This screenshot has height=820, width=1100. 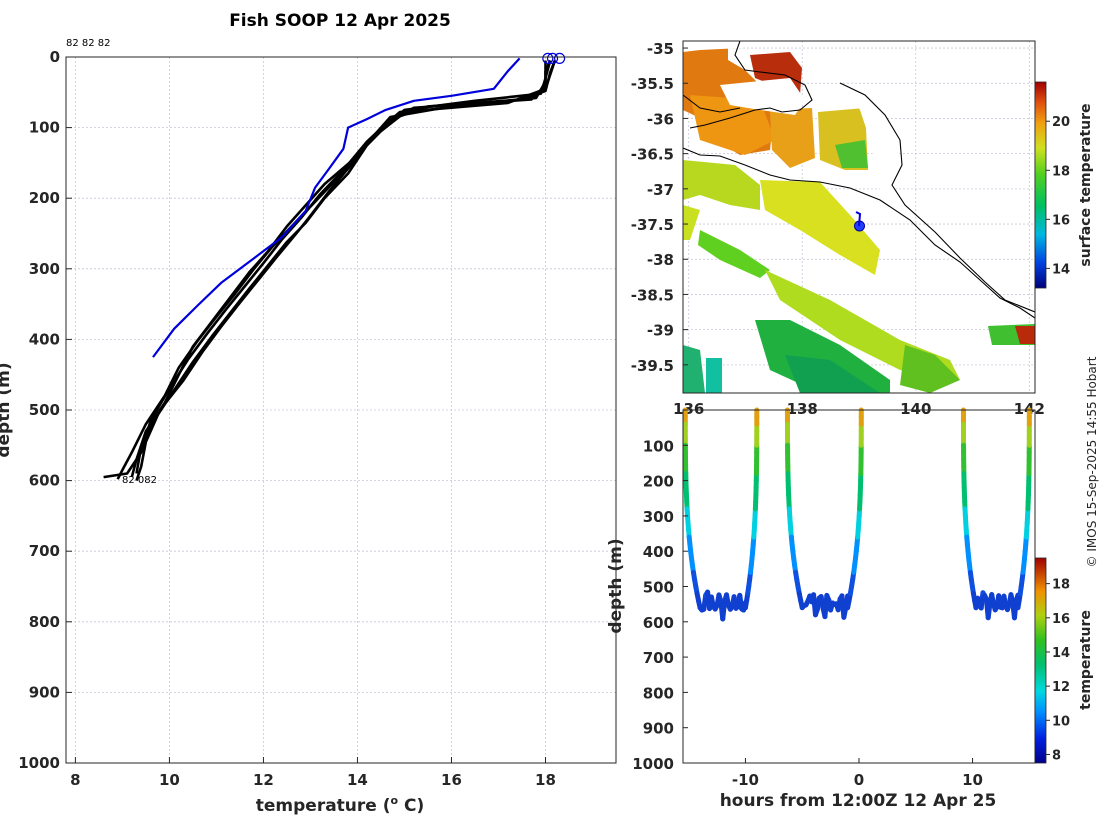 I want to click on section-x-tick-label: 10, so click(x=972, y=780).